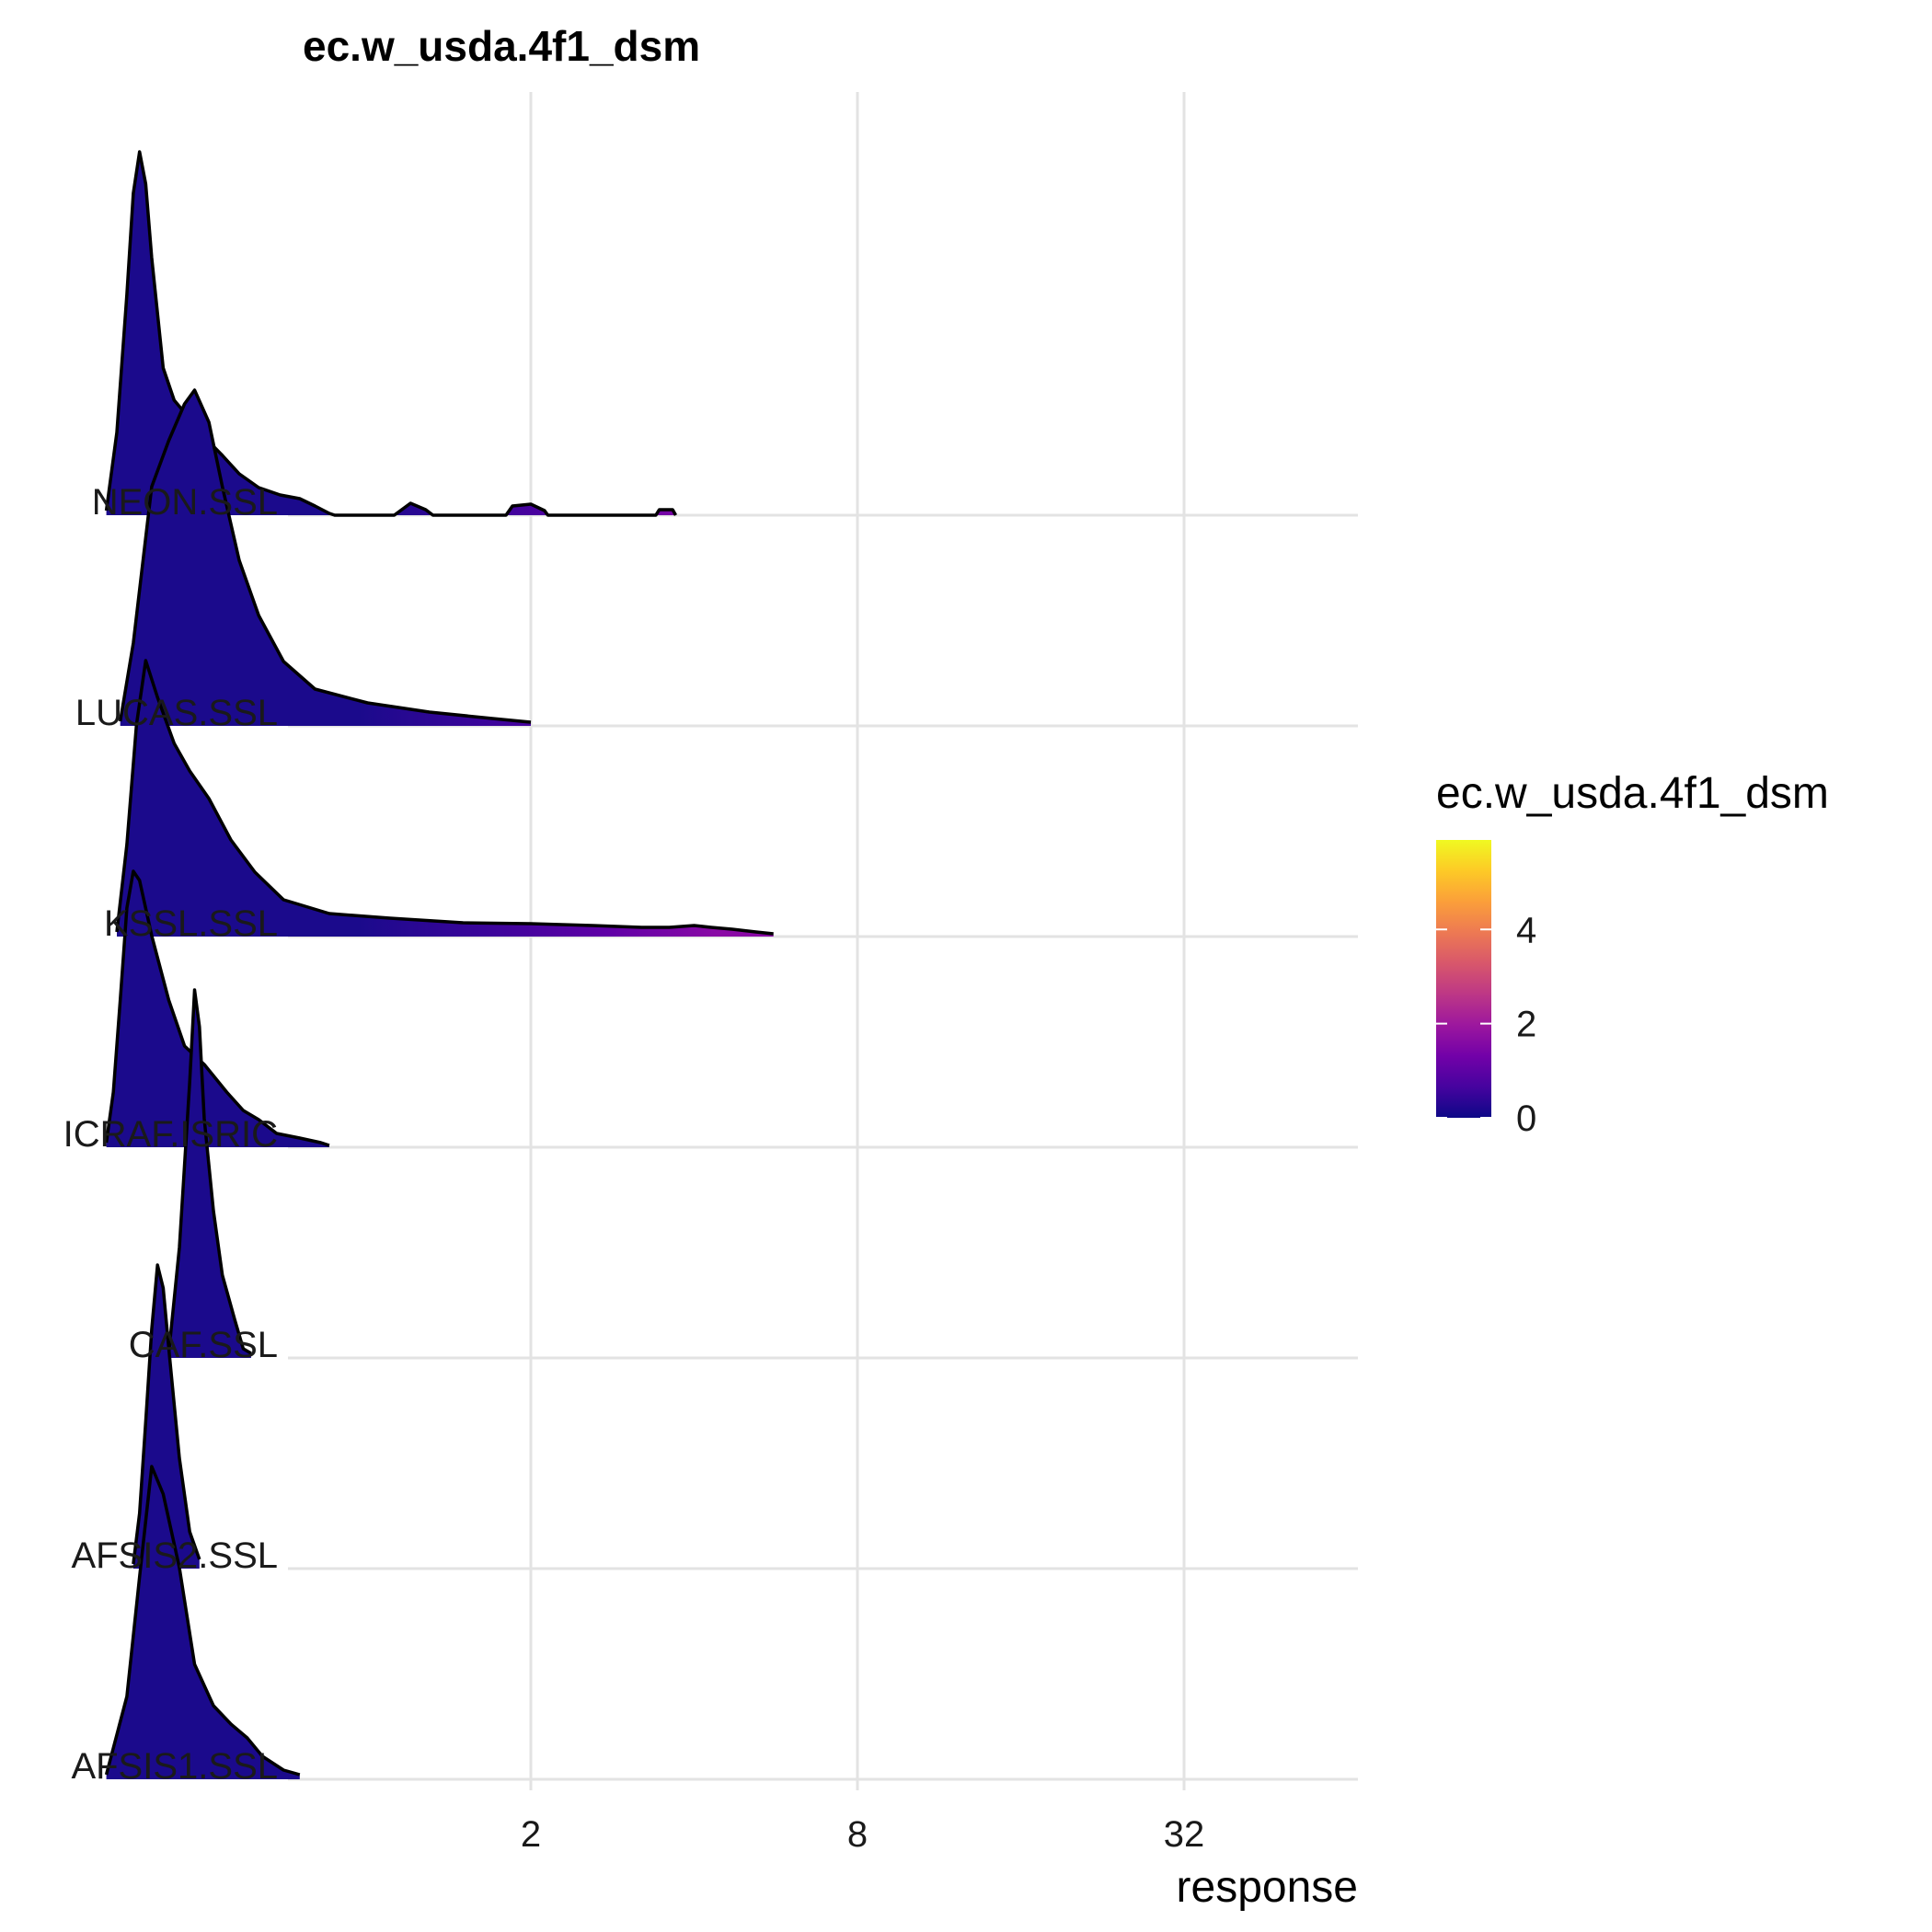 Image resolution: width=1932 pixels, height=1932 pixels. I want to click on chart-title: ec.w_usda.4f1_dsm, so click(501, 46).